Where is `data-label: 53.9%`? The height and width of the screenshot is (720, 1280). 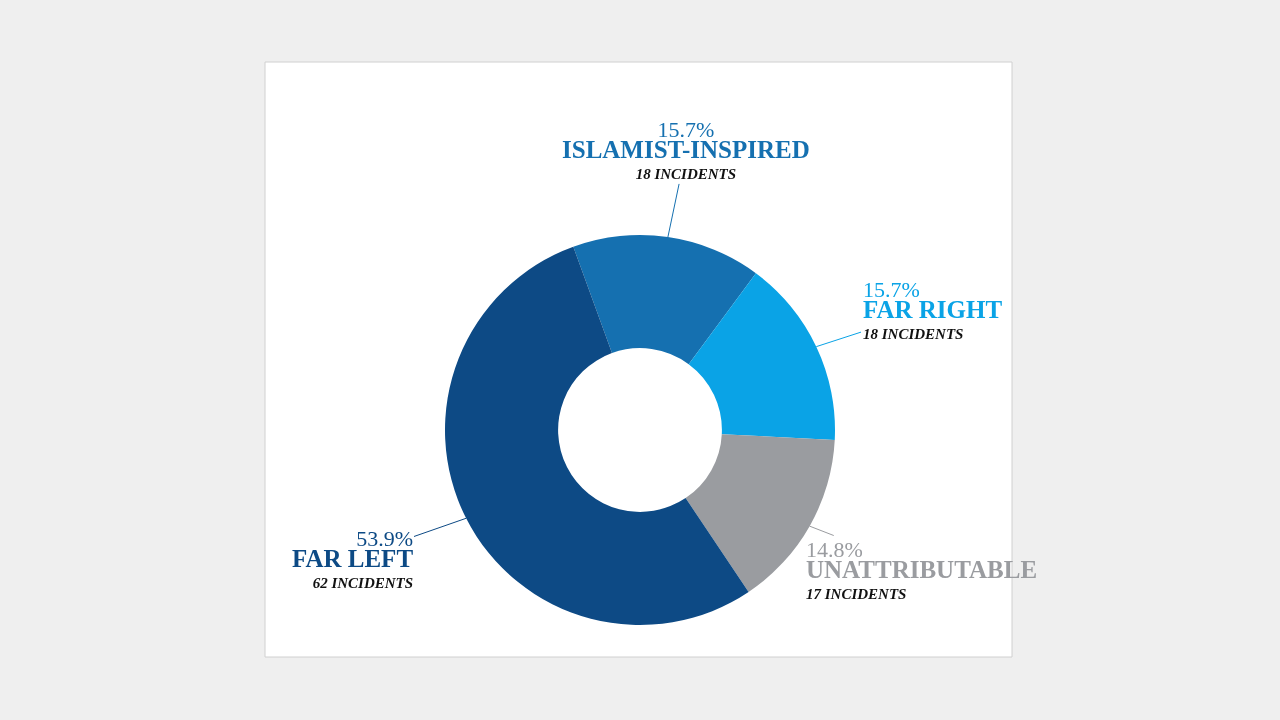
data-label: 53.9% is located at coordinates (385, 538).